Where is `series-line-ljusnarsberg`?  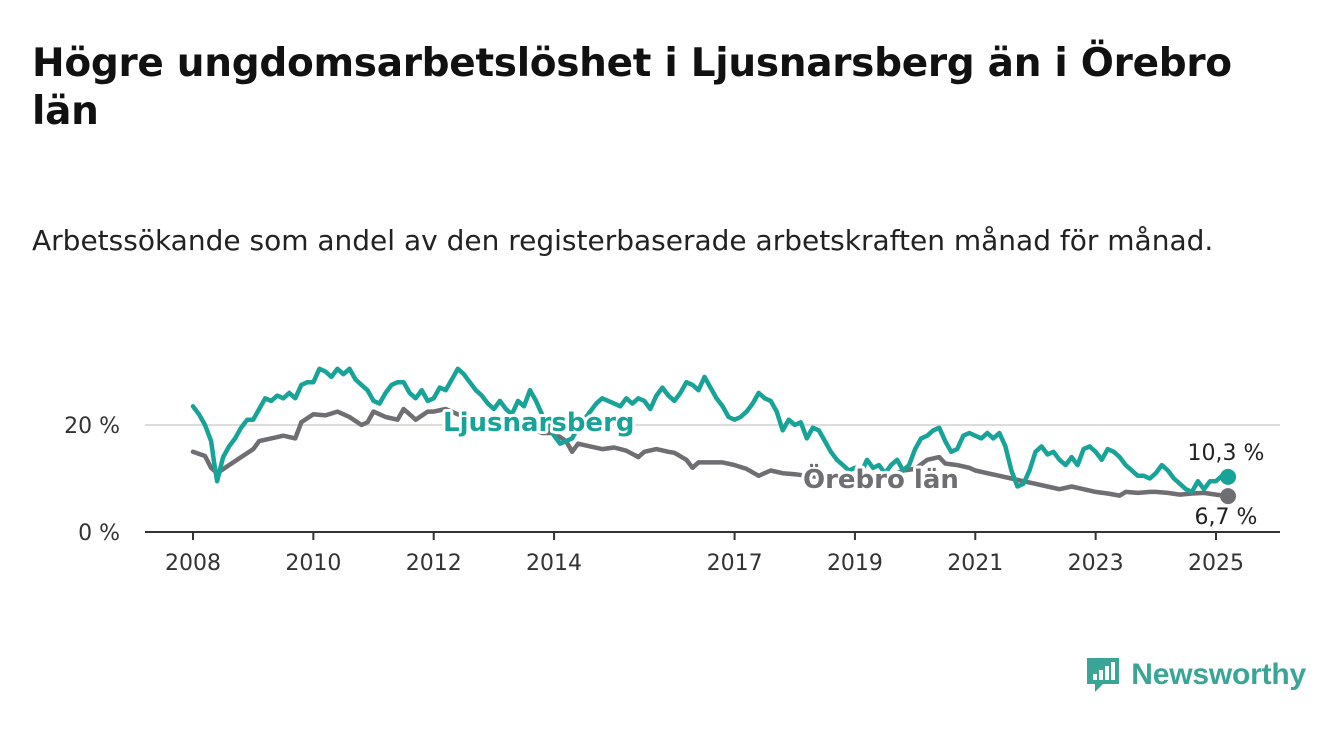
series-line-ljusnarsberg is located at coordinates (710, 430).